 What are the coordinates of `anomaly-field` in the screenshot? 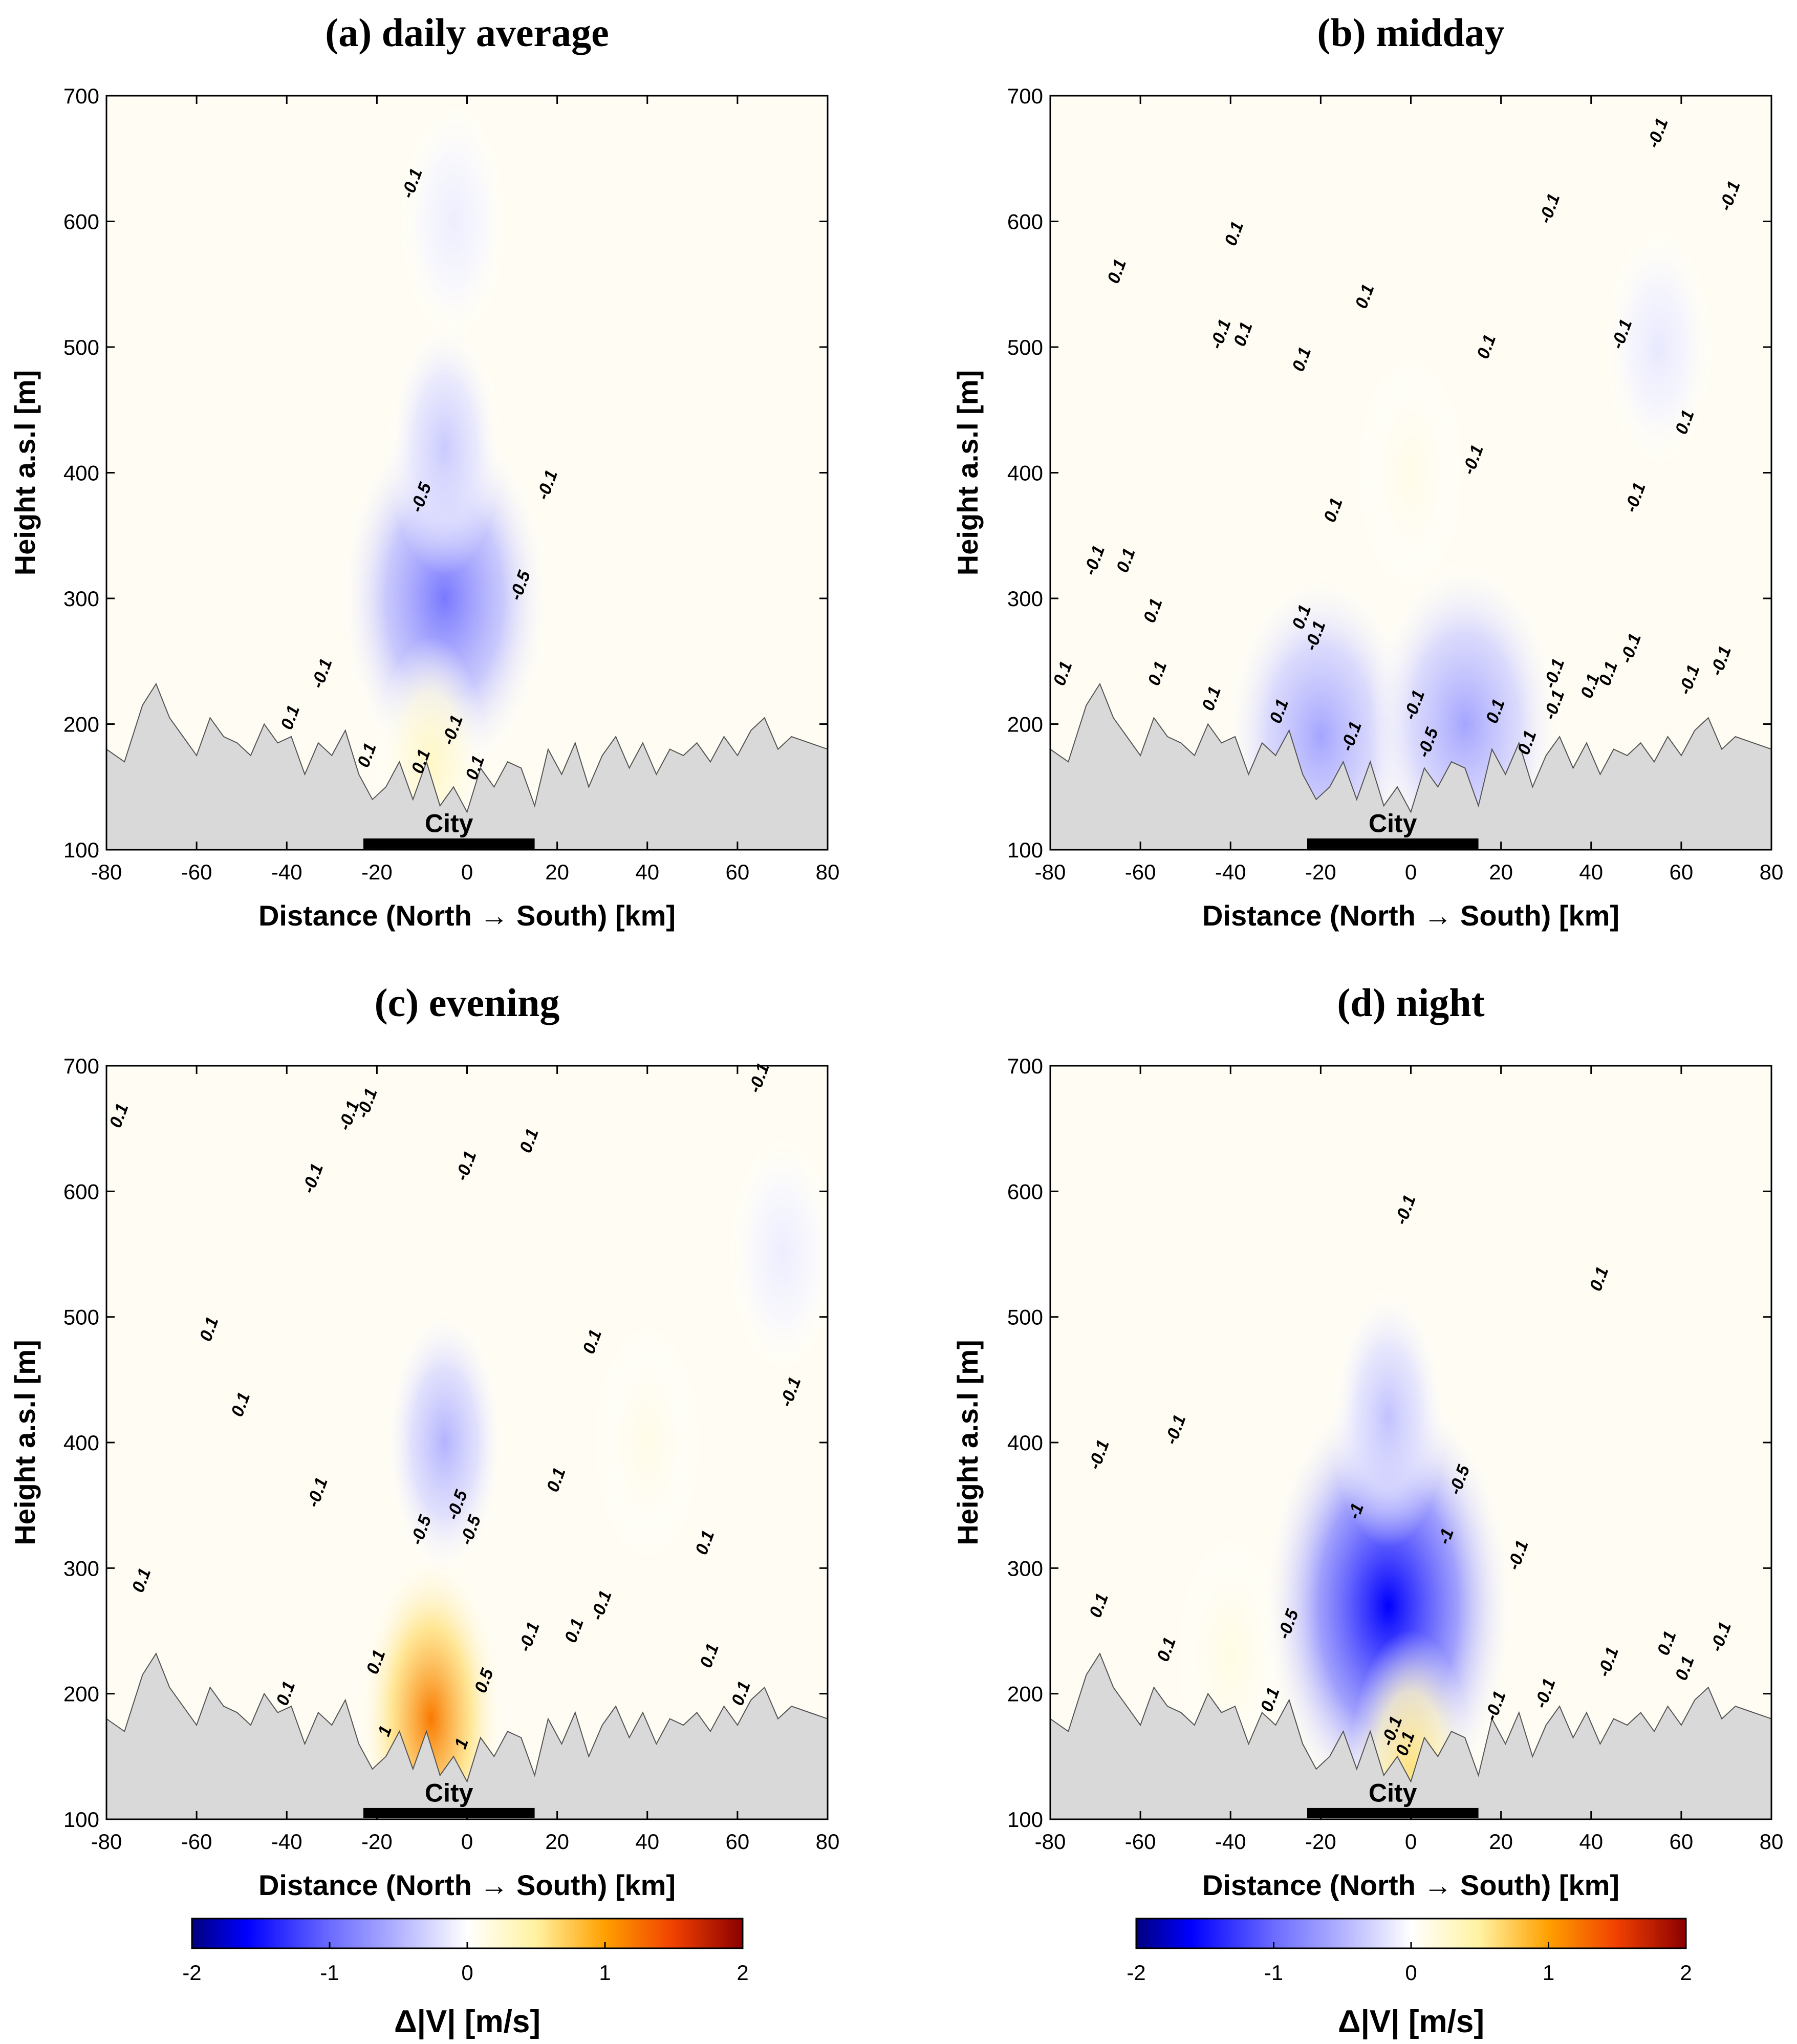 It's located at (445, 477).